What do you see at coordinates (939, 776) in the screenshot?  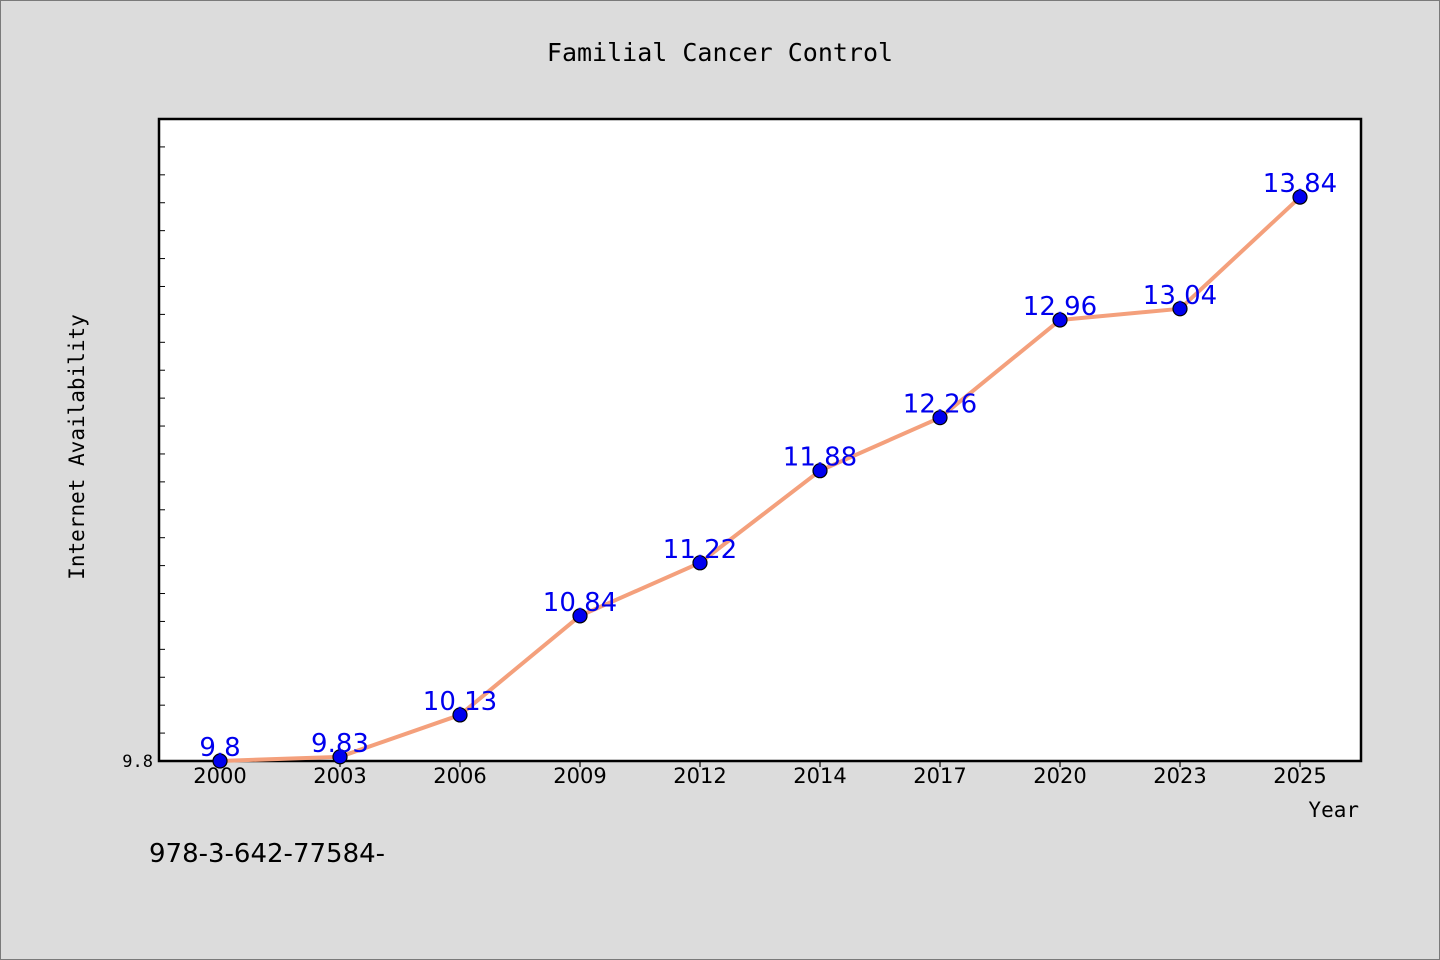 I see `x-tick-label: 2017` at bounding box center [939, 776].